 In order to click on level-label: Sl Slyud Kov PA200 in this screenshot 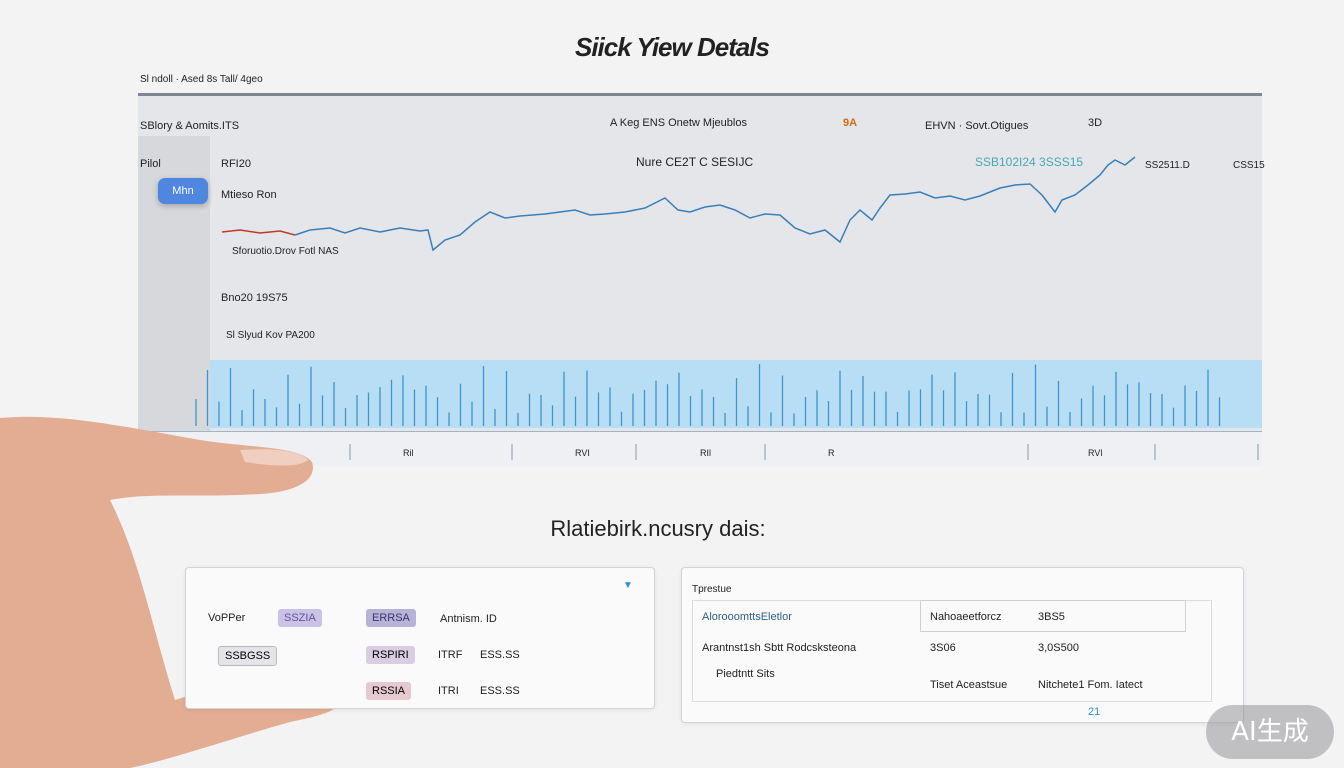, I will do `click(270, 335)`.